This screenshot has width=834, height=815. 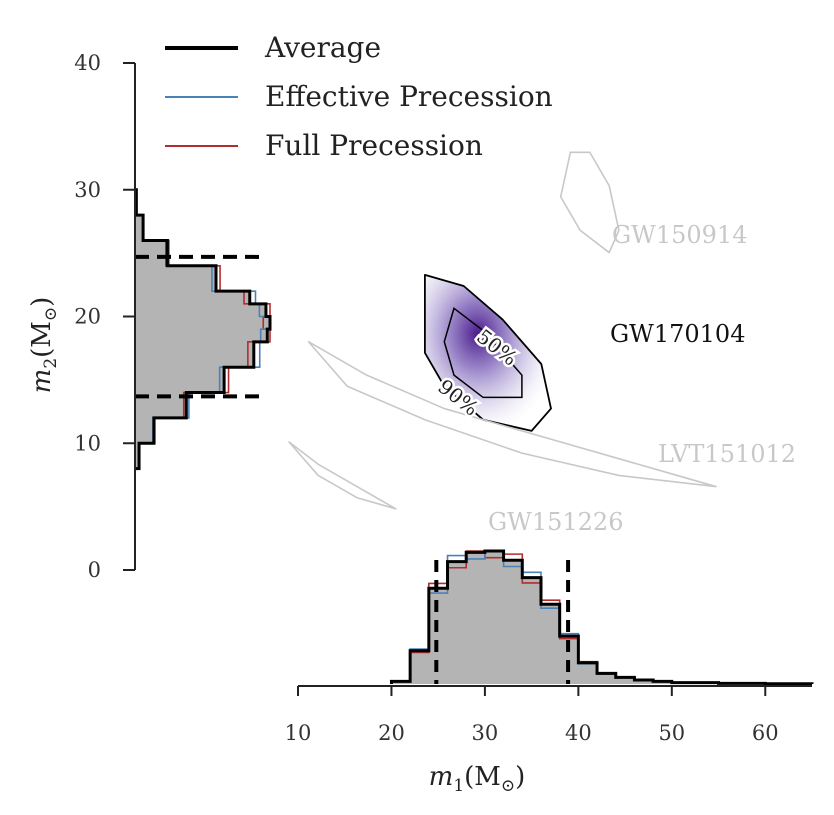 What do you see at coordinates (578, 733) in the screenshot?
I see `x-tick-label-3: 40` at bounding box center [578, 733].